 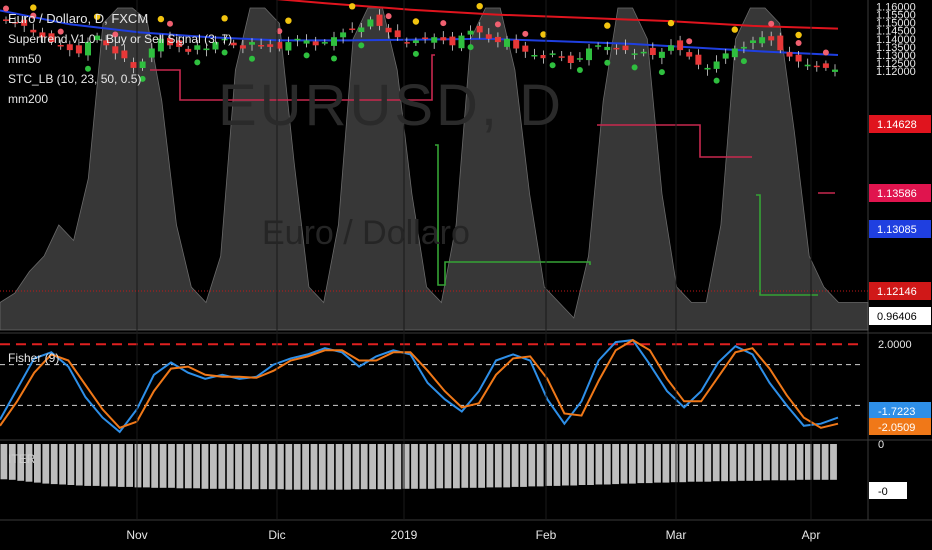 What do you see at coordinates (25, 59) in the screenshot?
I see `legend-mm50: mm50` at bounding box center [25, 59].